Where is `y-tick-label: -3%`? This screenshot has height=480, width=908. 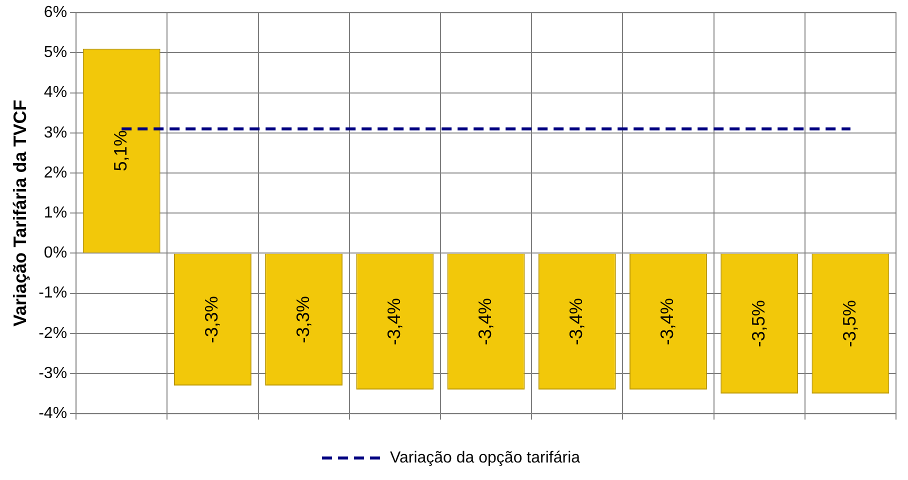 y-tick-label: -3% is located at coordinates (53, 373).